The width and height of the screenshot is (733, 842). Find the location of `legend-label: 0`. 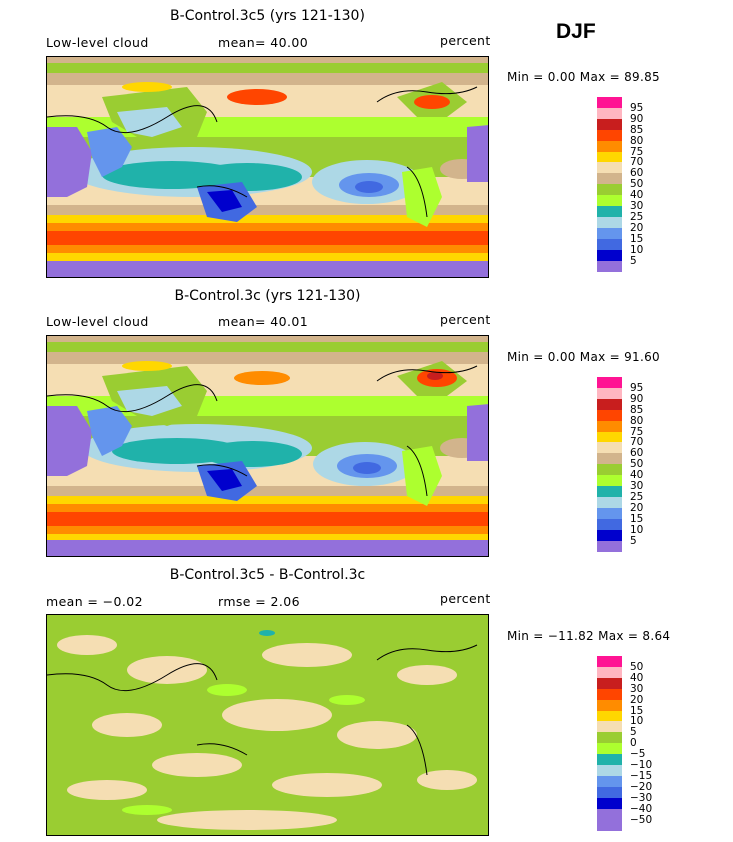

legend-label: 0 is located at coordinates (633, 743).